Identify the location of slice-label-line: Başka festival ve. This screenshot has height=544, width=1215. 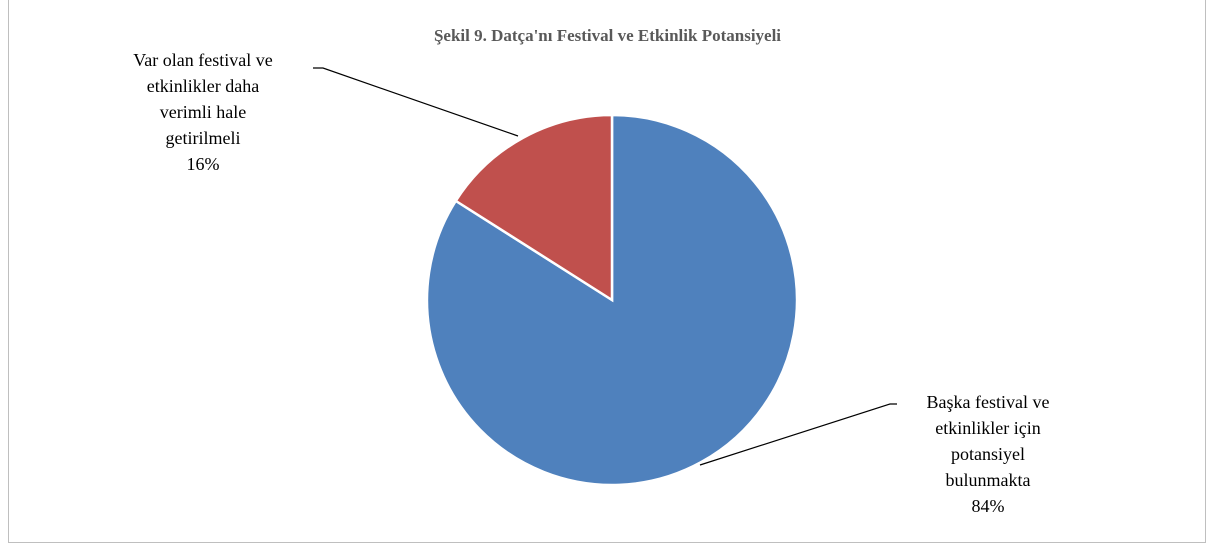
(988, 402).